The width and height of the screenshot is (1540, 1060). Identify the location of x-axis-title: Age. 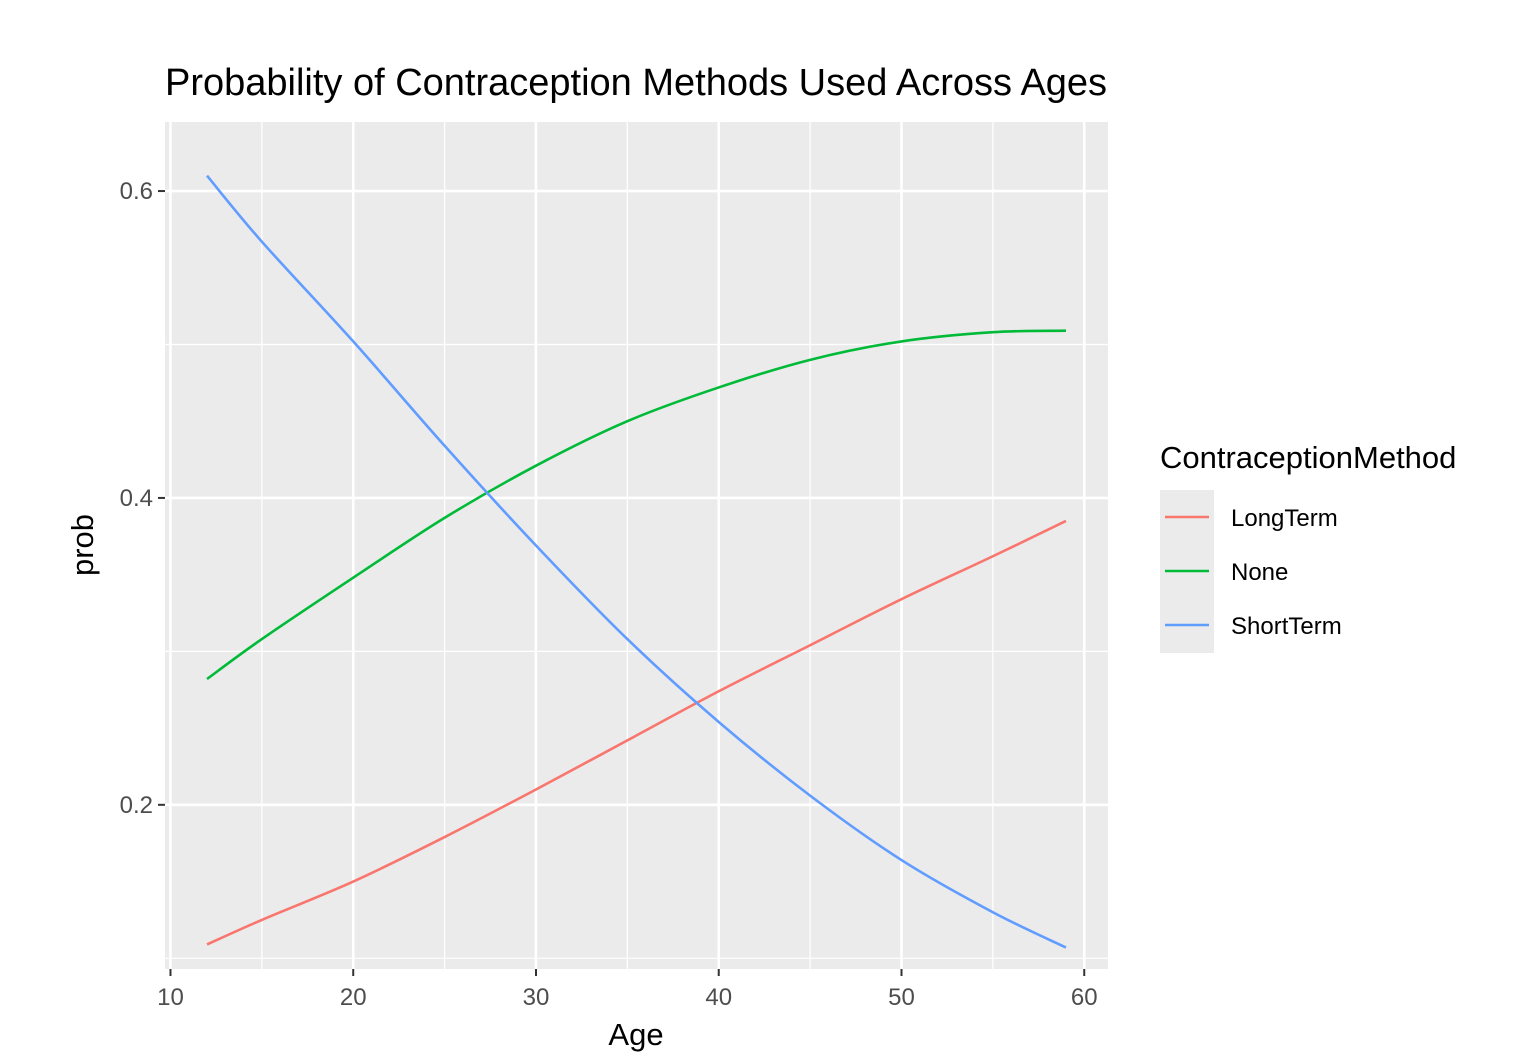
(635, 1034).